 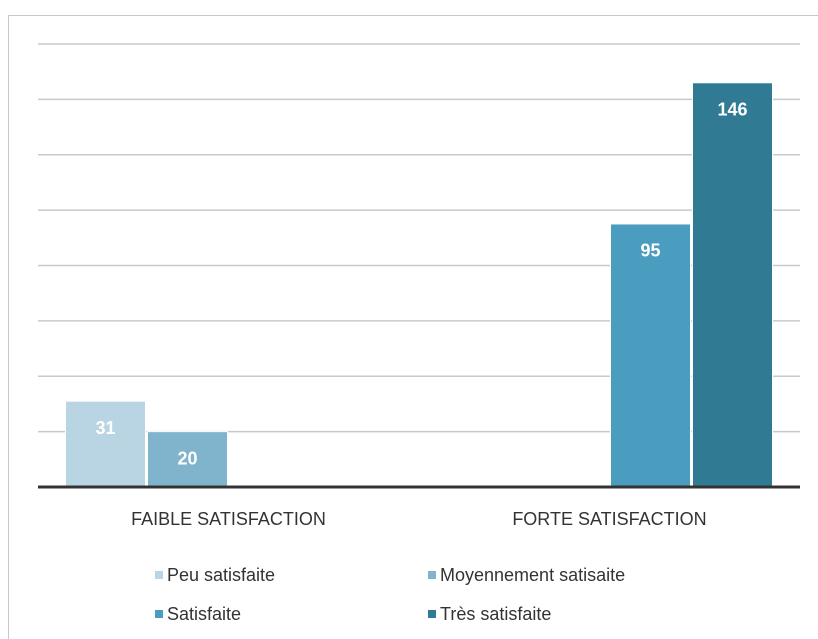 What do you see at coordinates (228, 519) in the screenshot?
I see `x-tick-label: FAIBLE SATISFACTION` at bounding box center [228, 519].